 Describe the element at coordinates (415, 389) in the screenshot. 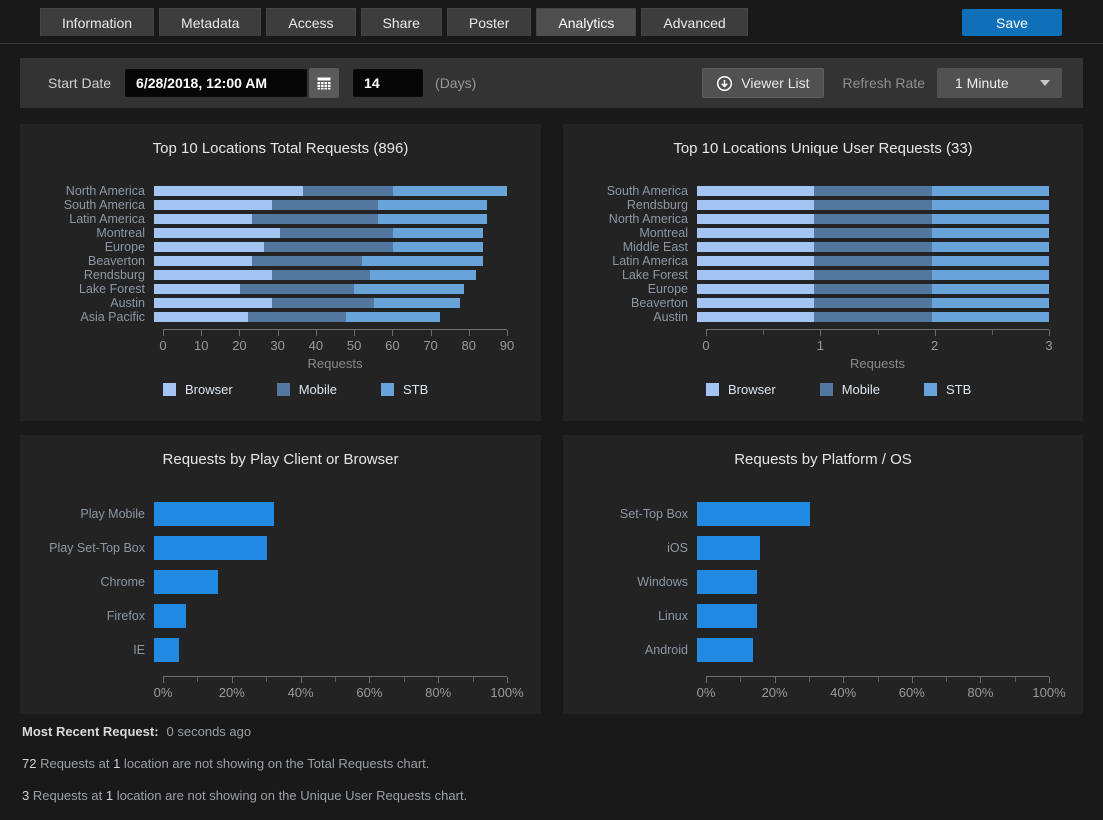

I see `legend-label: STB` at that location.